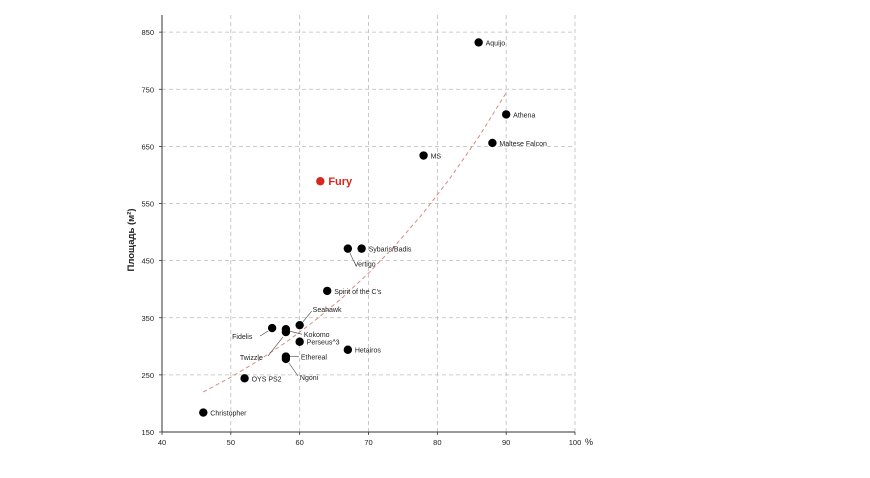 Image resolution: width=870 pixels, height=478 pixels. What do you see at coordinates (358, 292) in the screenshot?
I see `point-label: Spirit of the C's` at bounding box center [358, 292].